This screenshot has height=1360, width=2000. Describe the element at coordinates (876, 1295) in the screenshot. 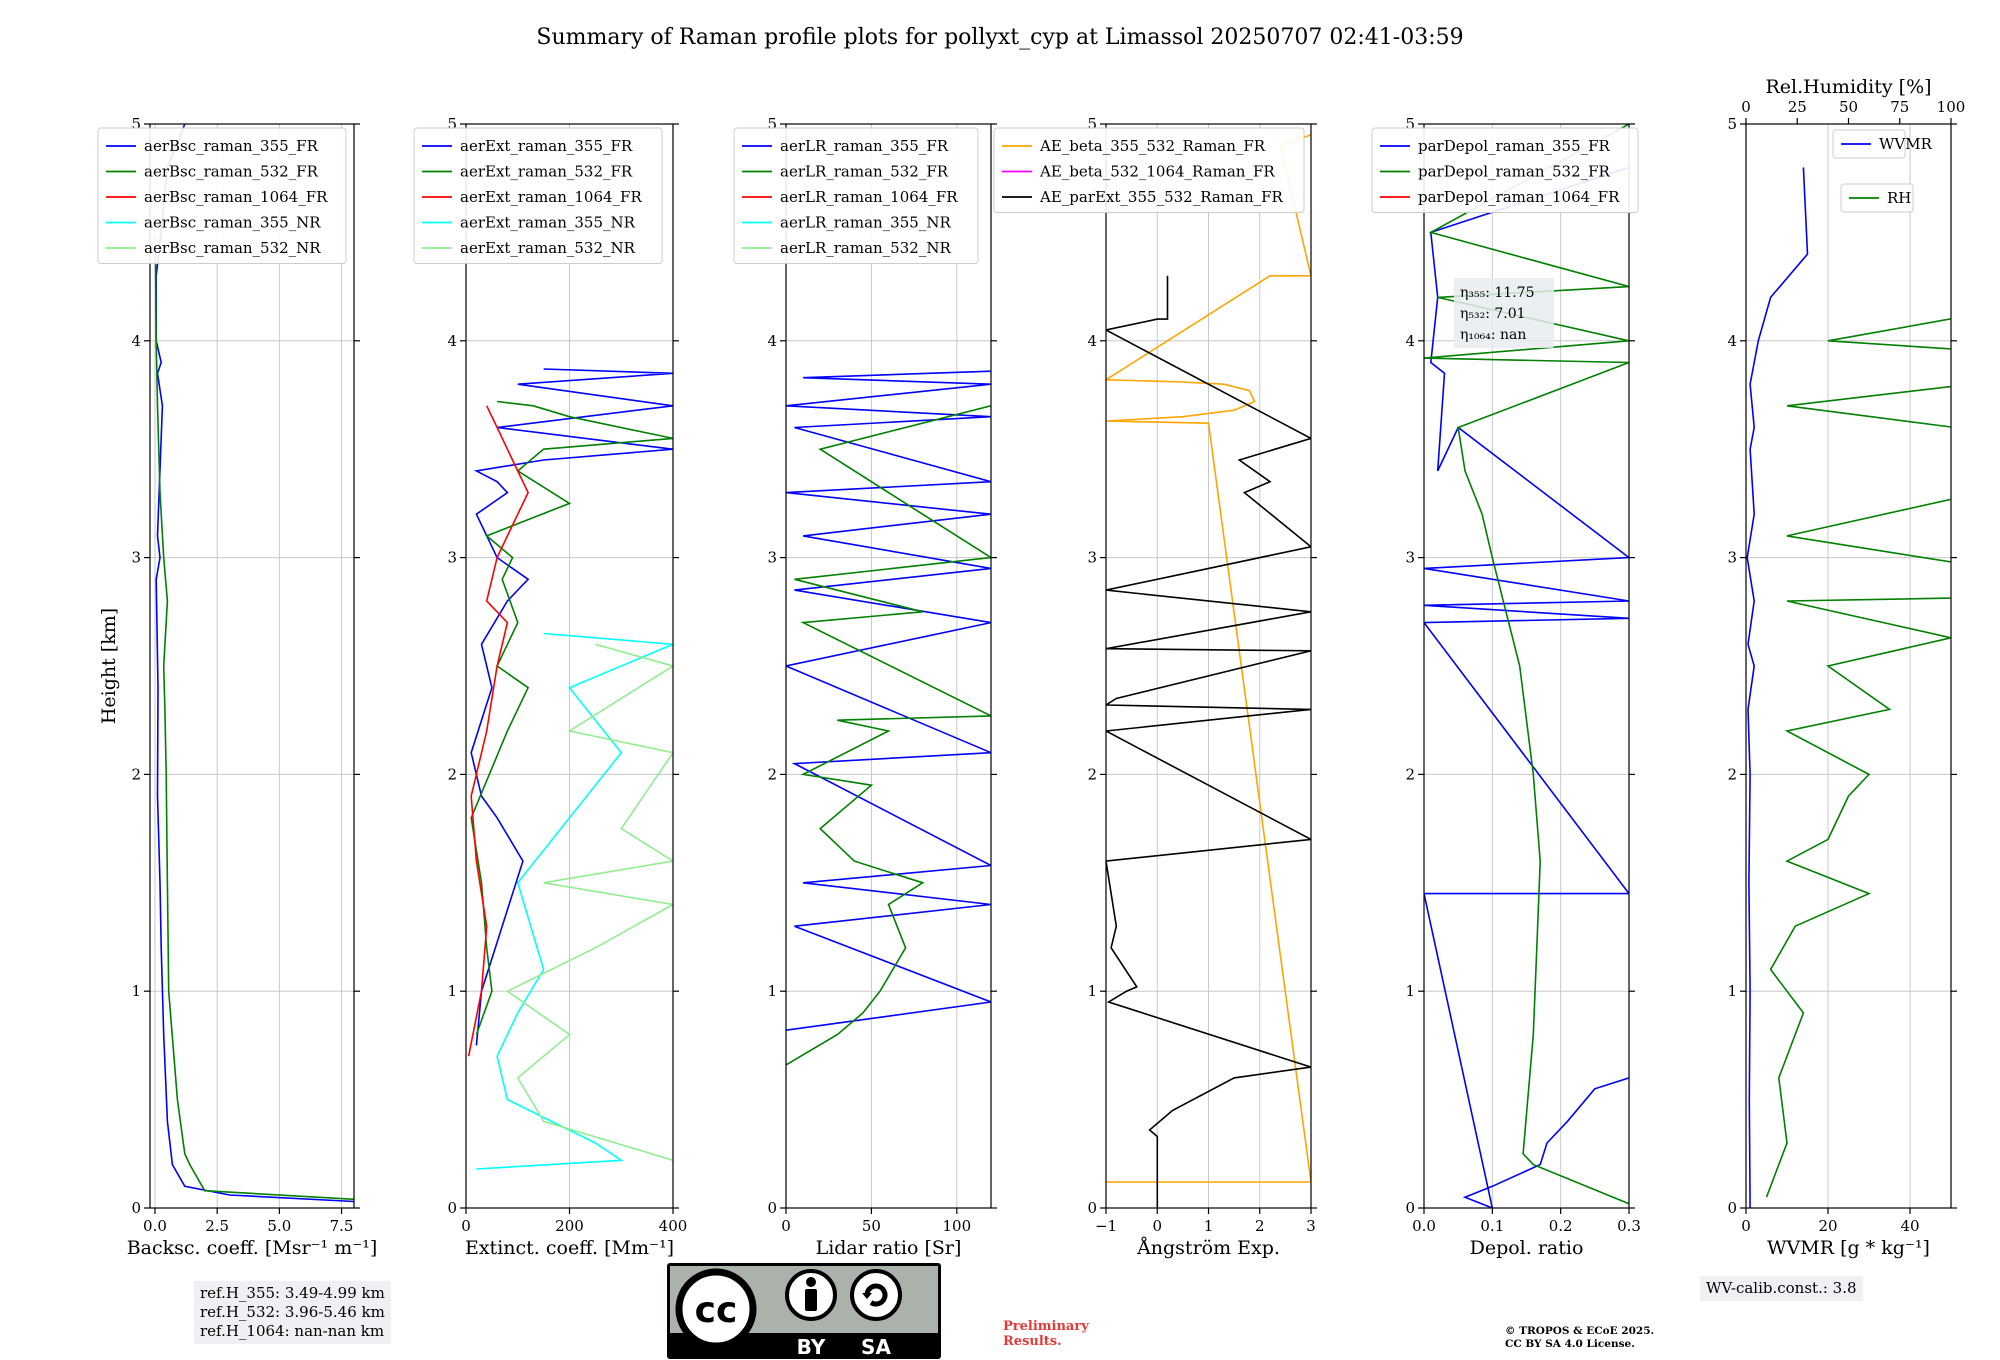

I see `share-alike-icon` at that location.